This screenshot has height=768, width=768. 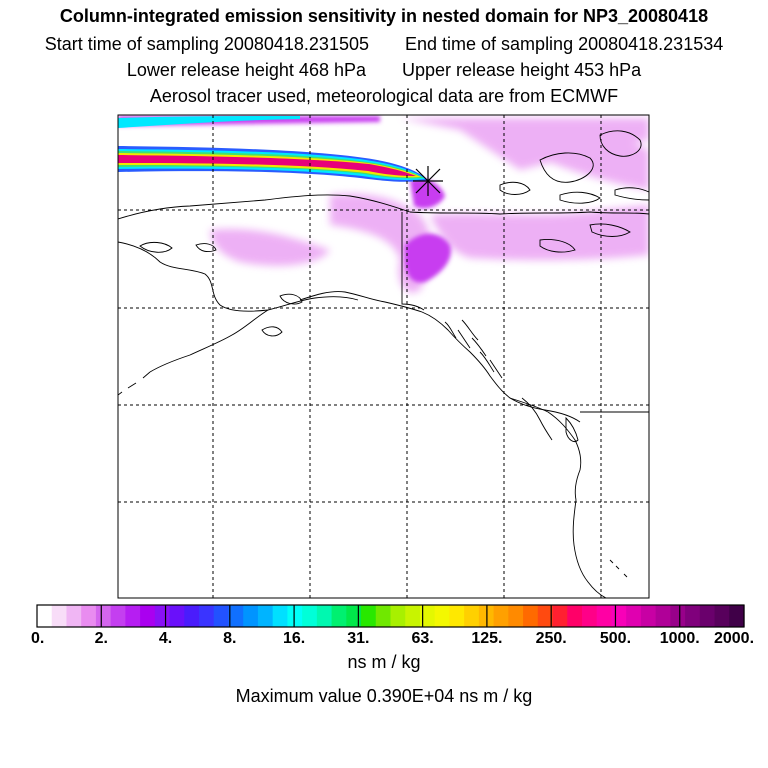 I want to click on colorbar-ticks, so click(x=390, y=616).